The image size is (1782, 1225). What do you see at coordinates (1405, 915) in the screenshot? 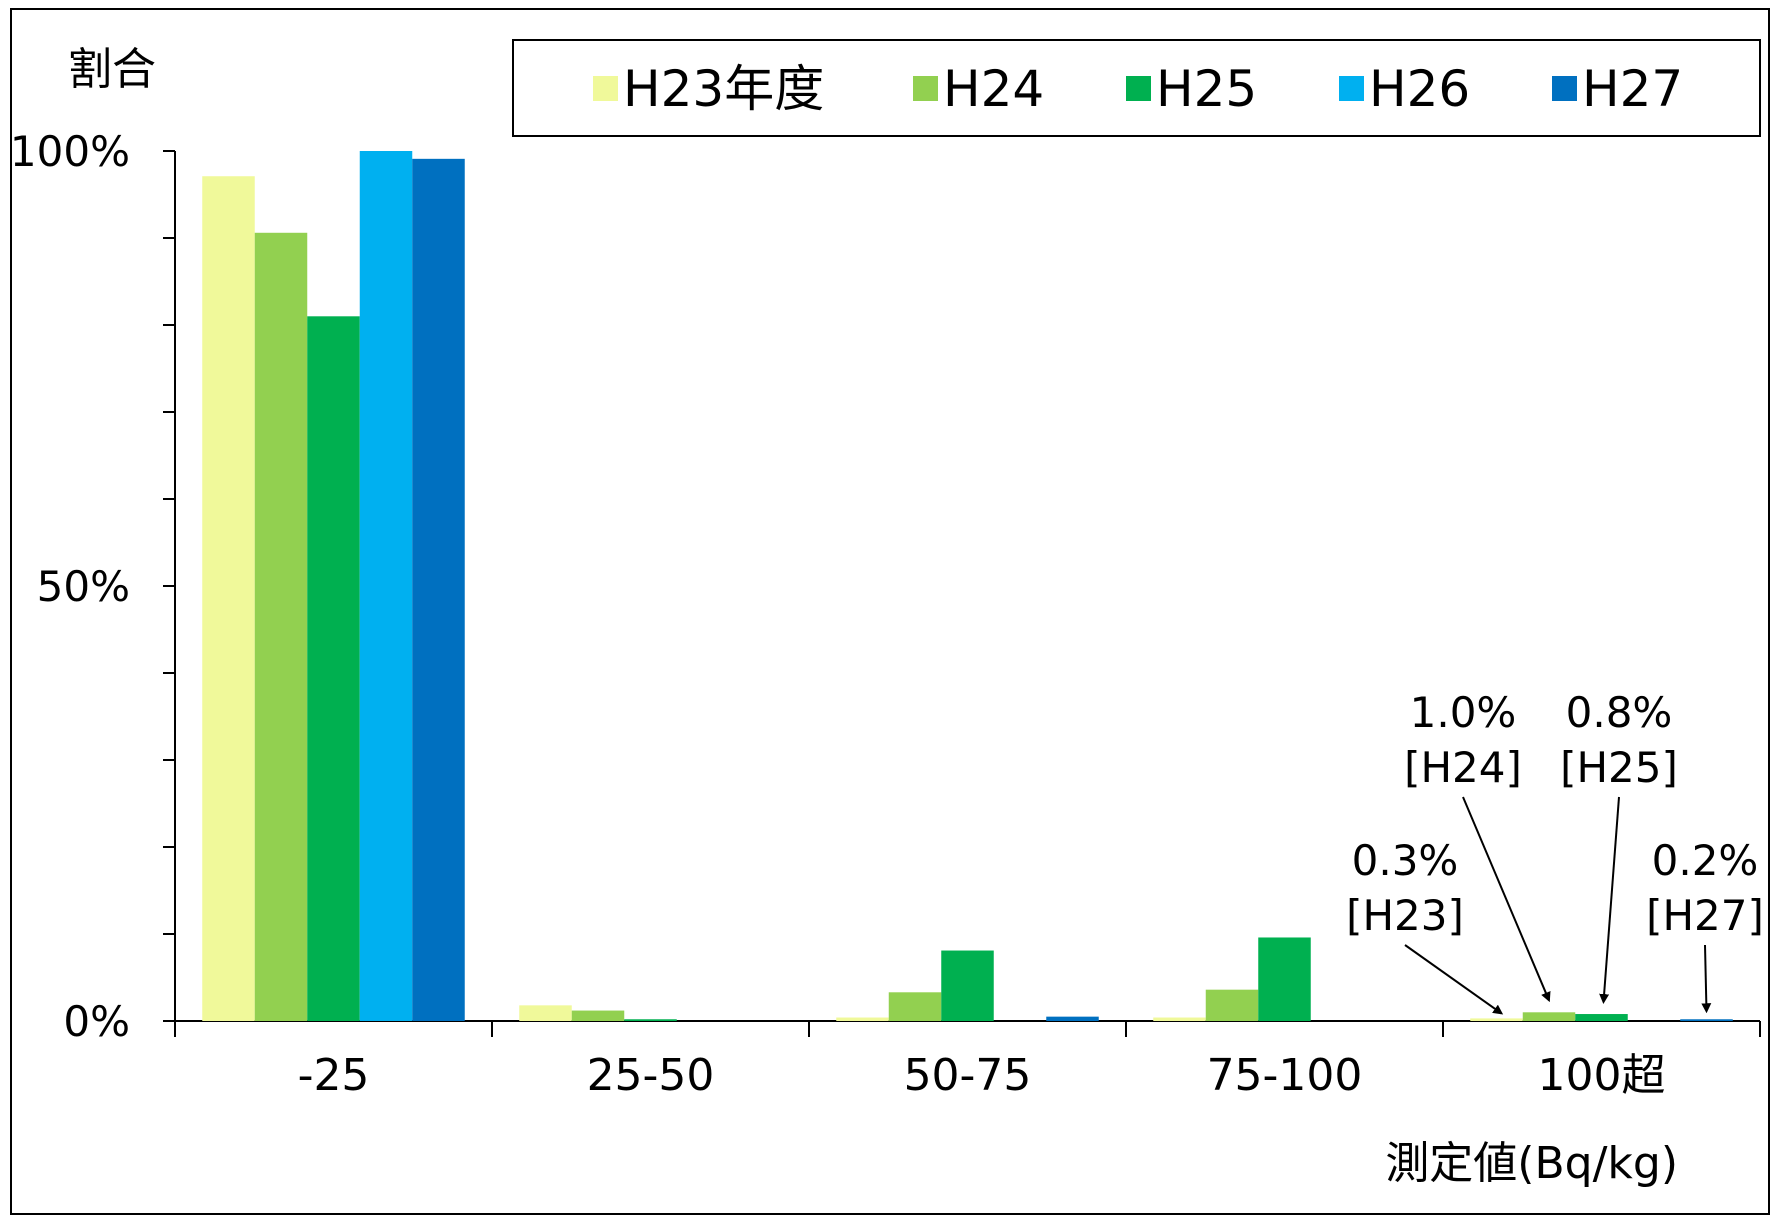
I see `annotation-series: [H23]` at bounding box center [1405, 915].